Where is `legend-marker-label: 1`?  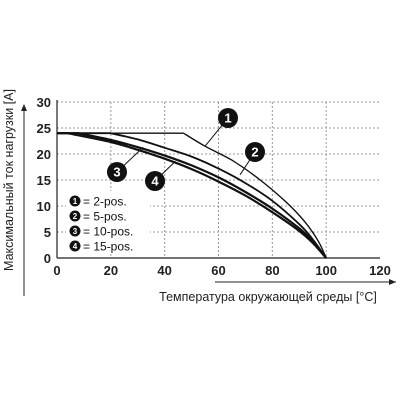 legend-marker-label: 1 is located at coordinates (75, 201).